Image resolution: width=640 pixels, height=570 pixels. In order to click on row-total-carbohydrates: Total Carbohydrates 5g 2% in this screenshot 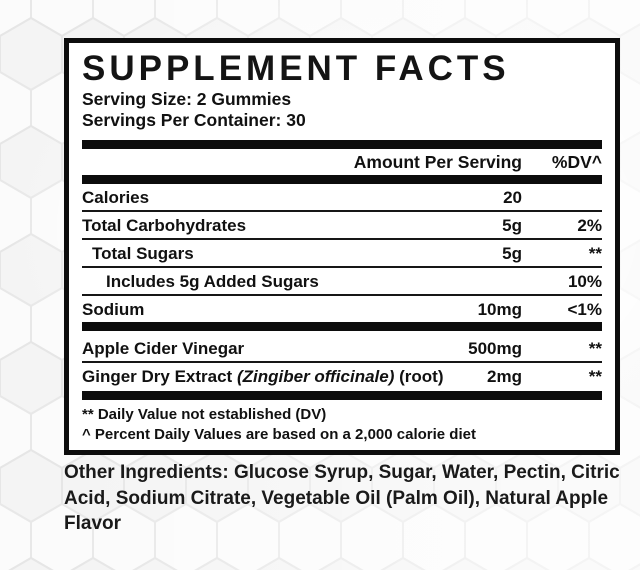, I will do `click(342, 225)`.